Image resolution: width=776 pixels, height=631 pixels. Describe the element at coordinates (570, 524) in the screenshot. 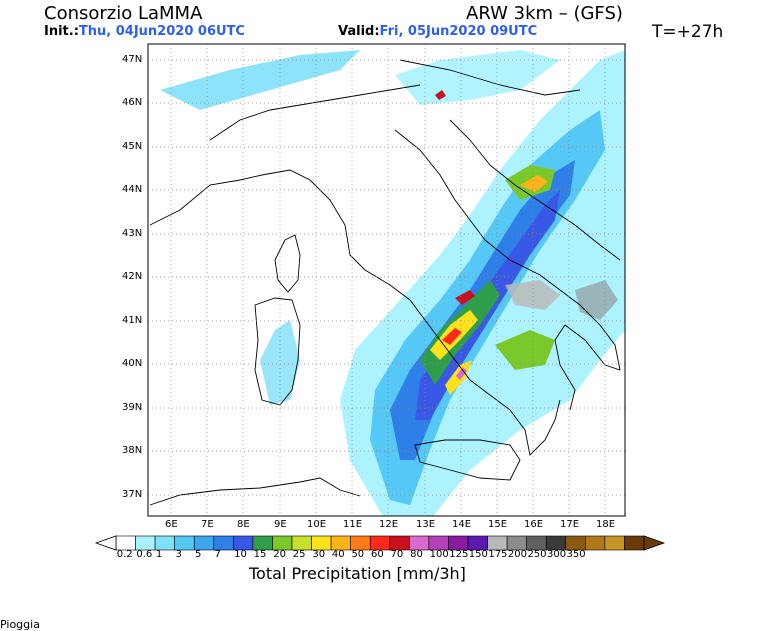

I see `lon-label: 17E` at that location.